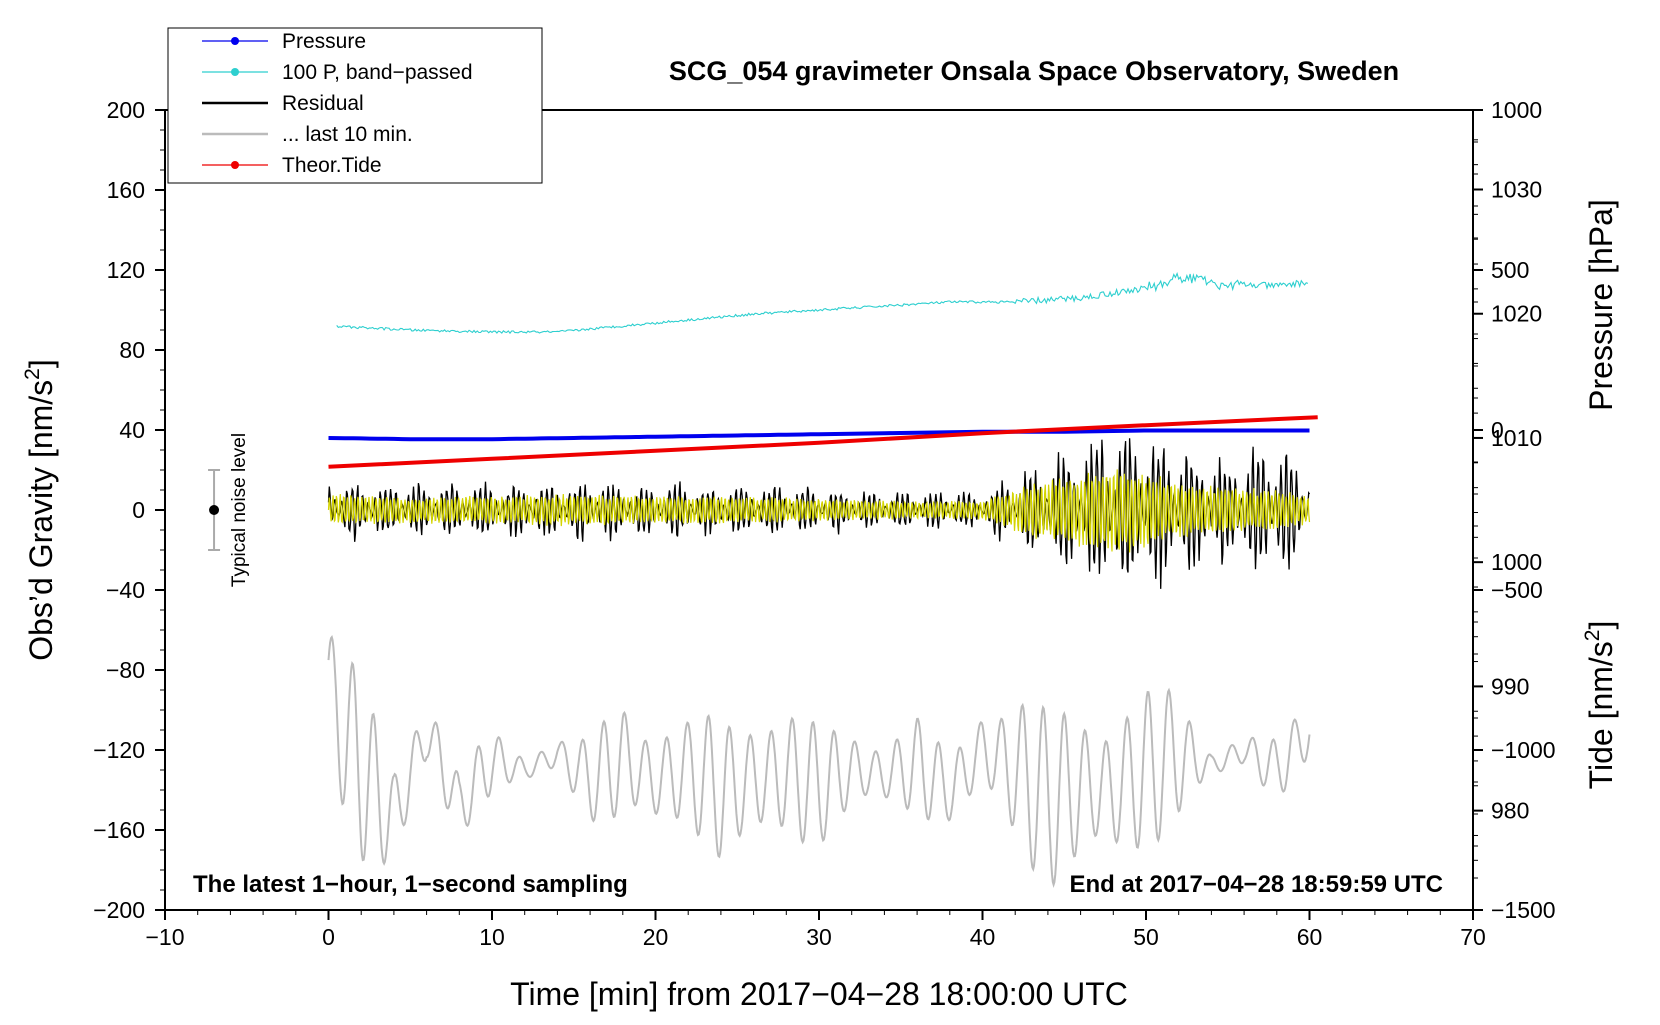 The width and height of the screenshot is (1660, 1025). I want to click on x-tick-label: 70, so click(1473, 937).